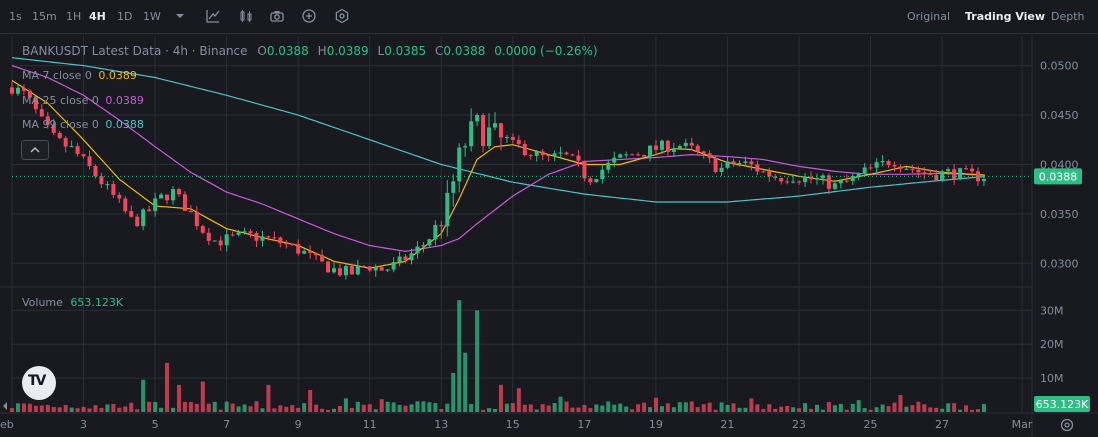 This screenshot has height=437, width=1098. What do you see at coordinates (155, 424) in the screenshot?
I see `time-tick-label: 5` at bounding box center [155, 424].